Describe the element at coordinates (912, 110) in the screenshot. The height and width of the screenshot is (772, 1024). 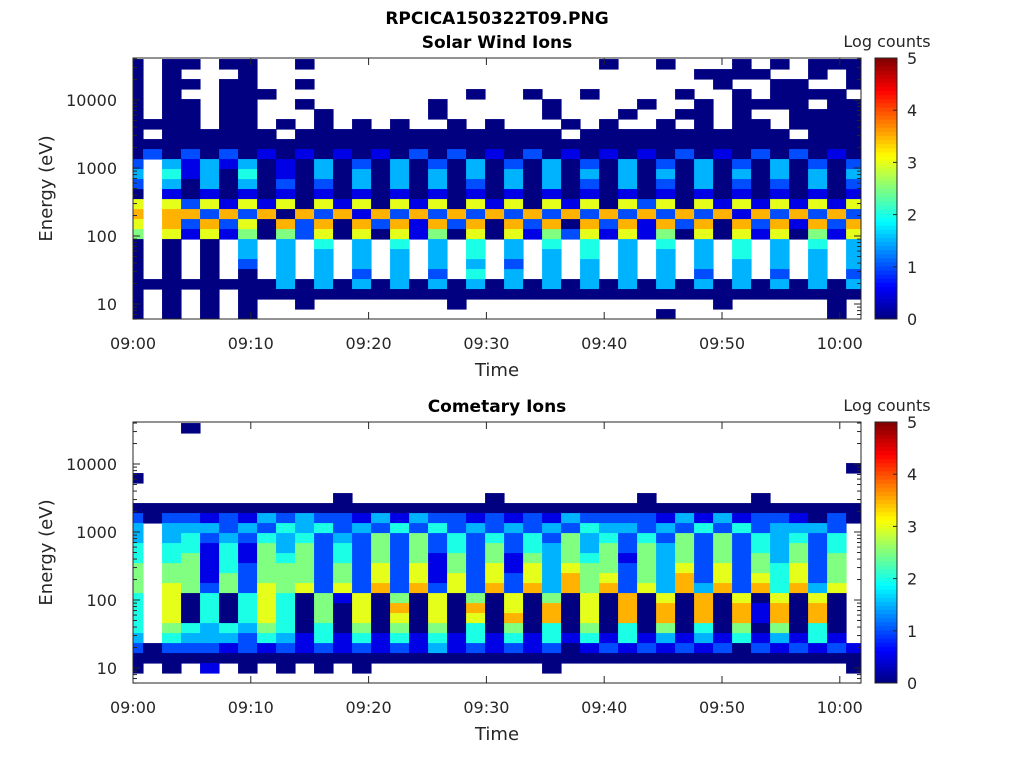
I see `colorbar-tick-label: 4` at that location.